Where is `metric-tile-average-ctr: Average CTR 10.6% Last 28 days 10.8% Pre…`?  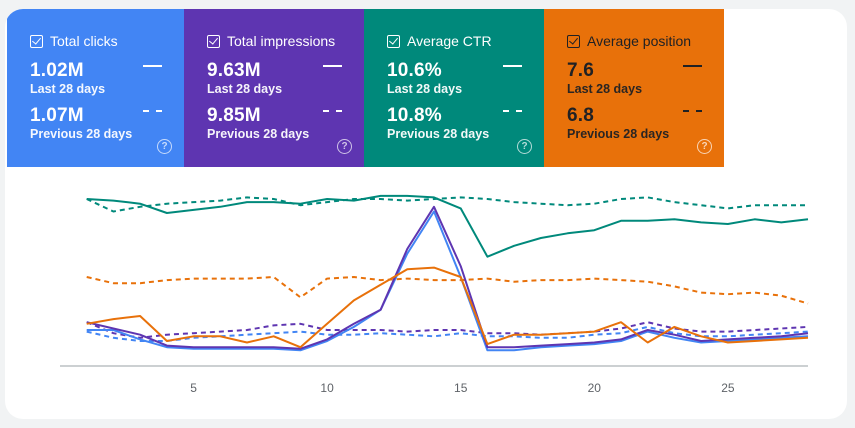
metric-tile-average-ctr: Average CTR 10.6% Last 28 days 10.8% Pre… is located at coordinates (454, 88).